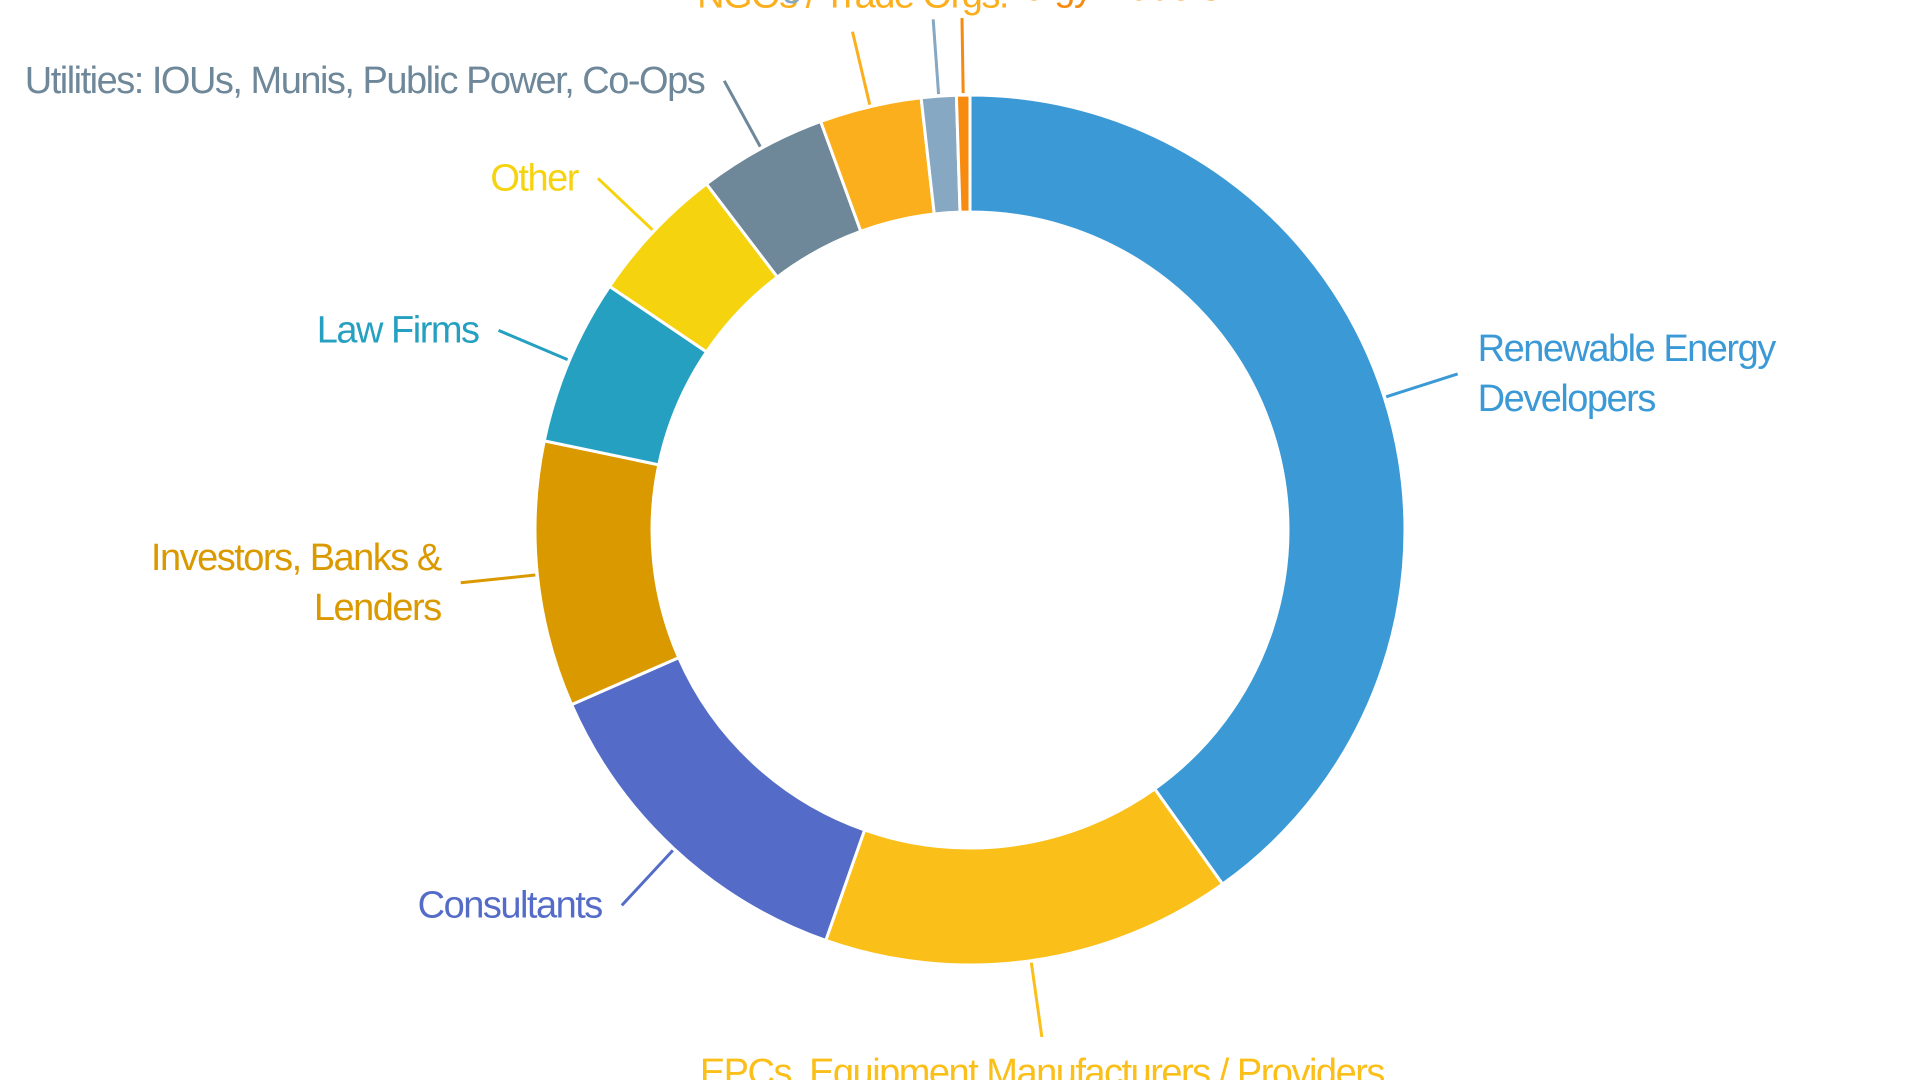  I want to click on label-line-renewable-energy-developers-0: Renewable Energy, so click(1627, 349).